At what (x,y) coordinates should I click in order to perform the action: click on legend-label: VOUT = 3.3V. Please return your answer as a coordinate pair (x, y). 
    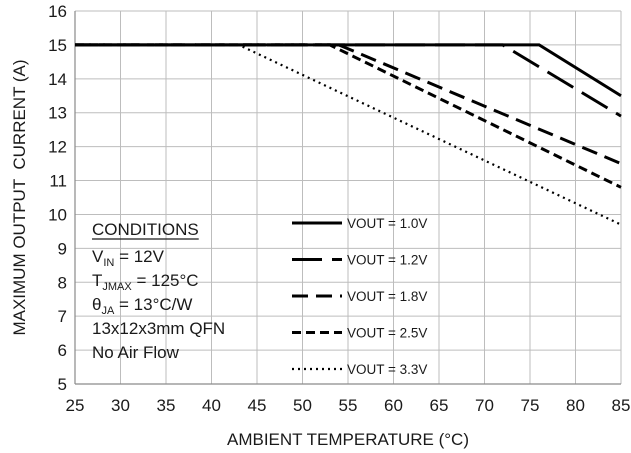
    Looking at the image, I should click on (387, 369).